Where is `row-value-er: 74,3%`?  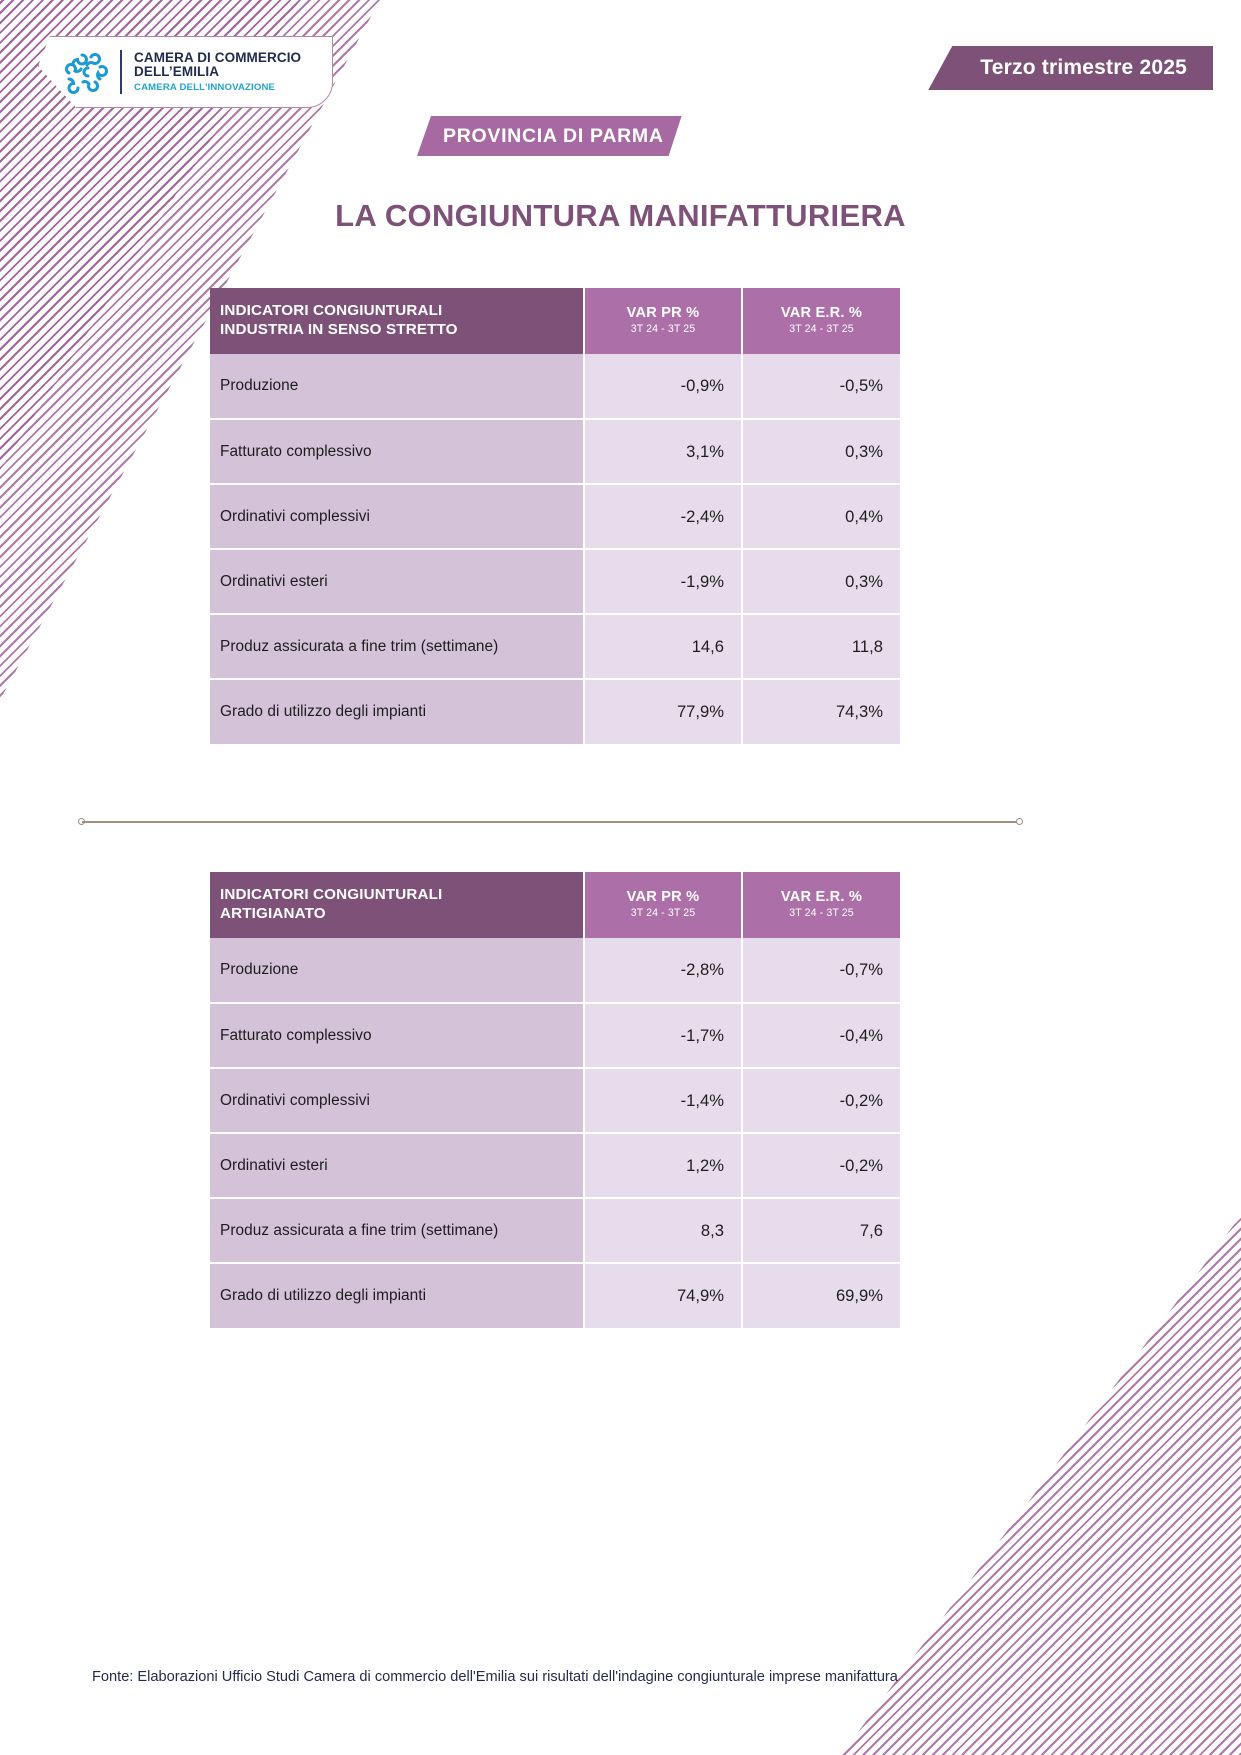 row-value-er: 74,3% is located at coordinates (821, 711).